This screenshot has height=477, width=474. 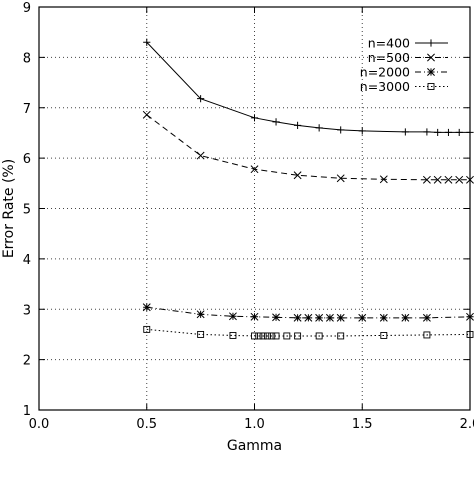 I want to click on legend-label-n-3000: n=3000, so click(x=385, y=86).